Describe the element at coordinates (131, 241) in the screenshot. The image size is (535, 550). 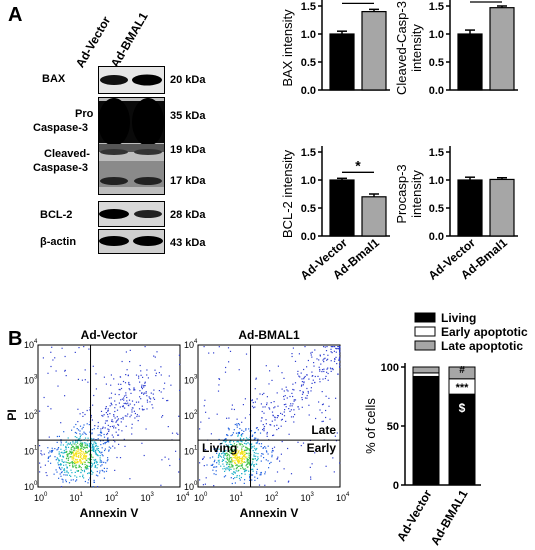
I see `actin-blot` at that location.